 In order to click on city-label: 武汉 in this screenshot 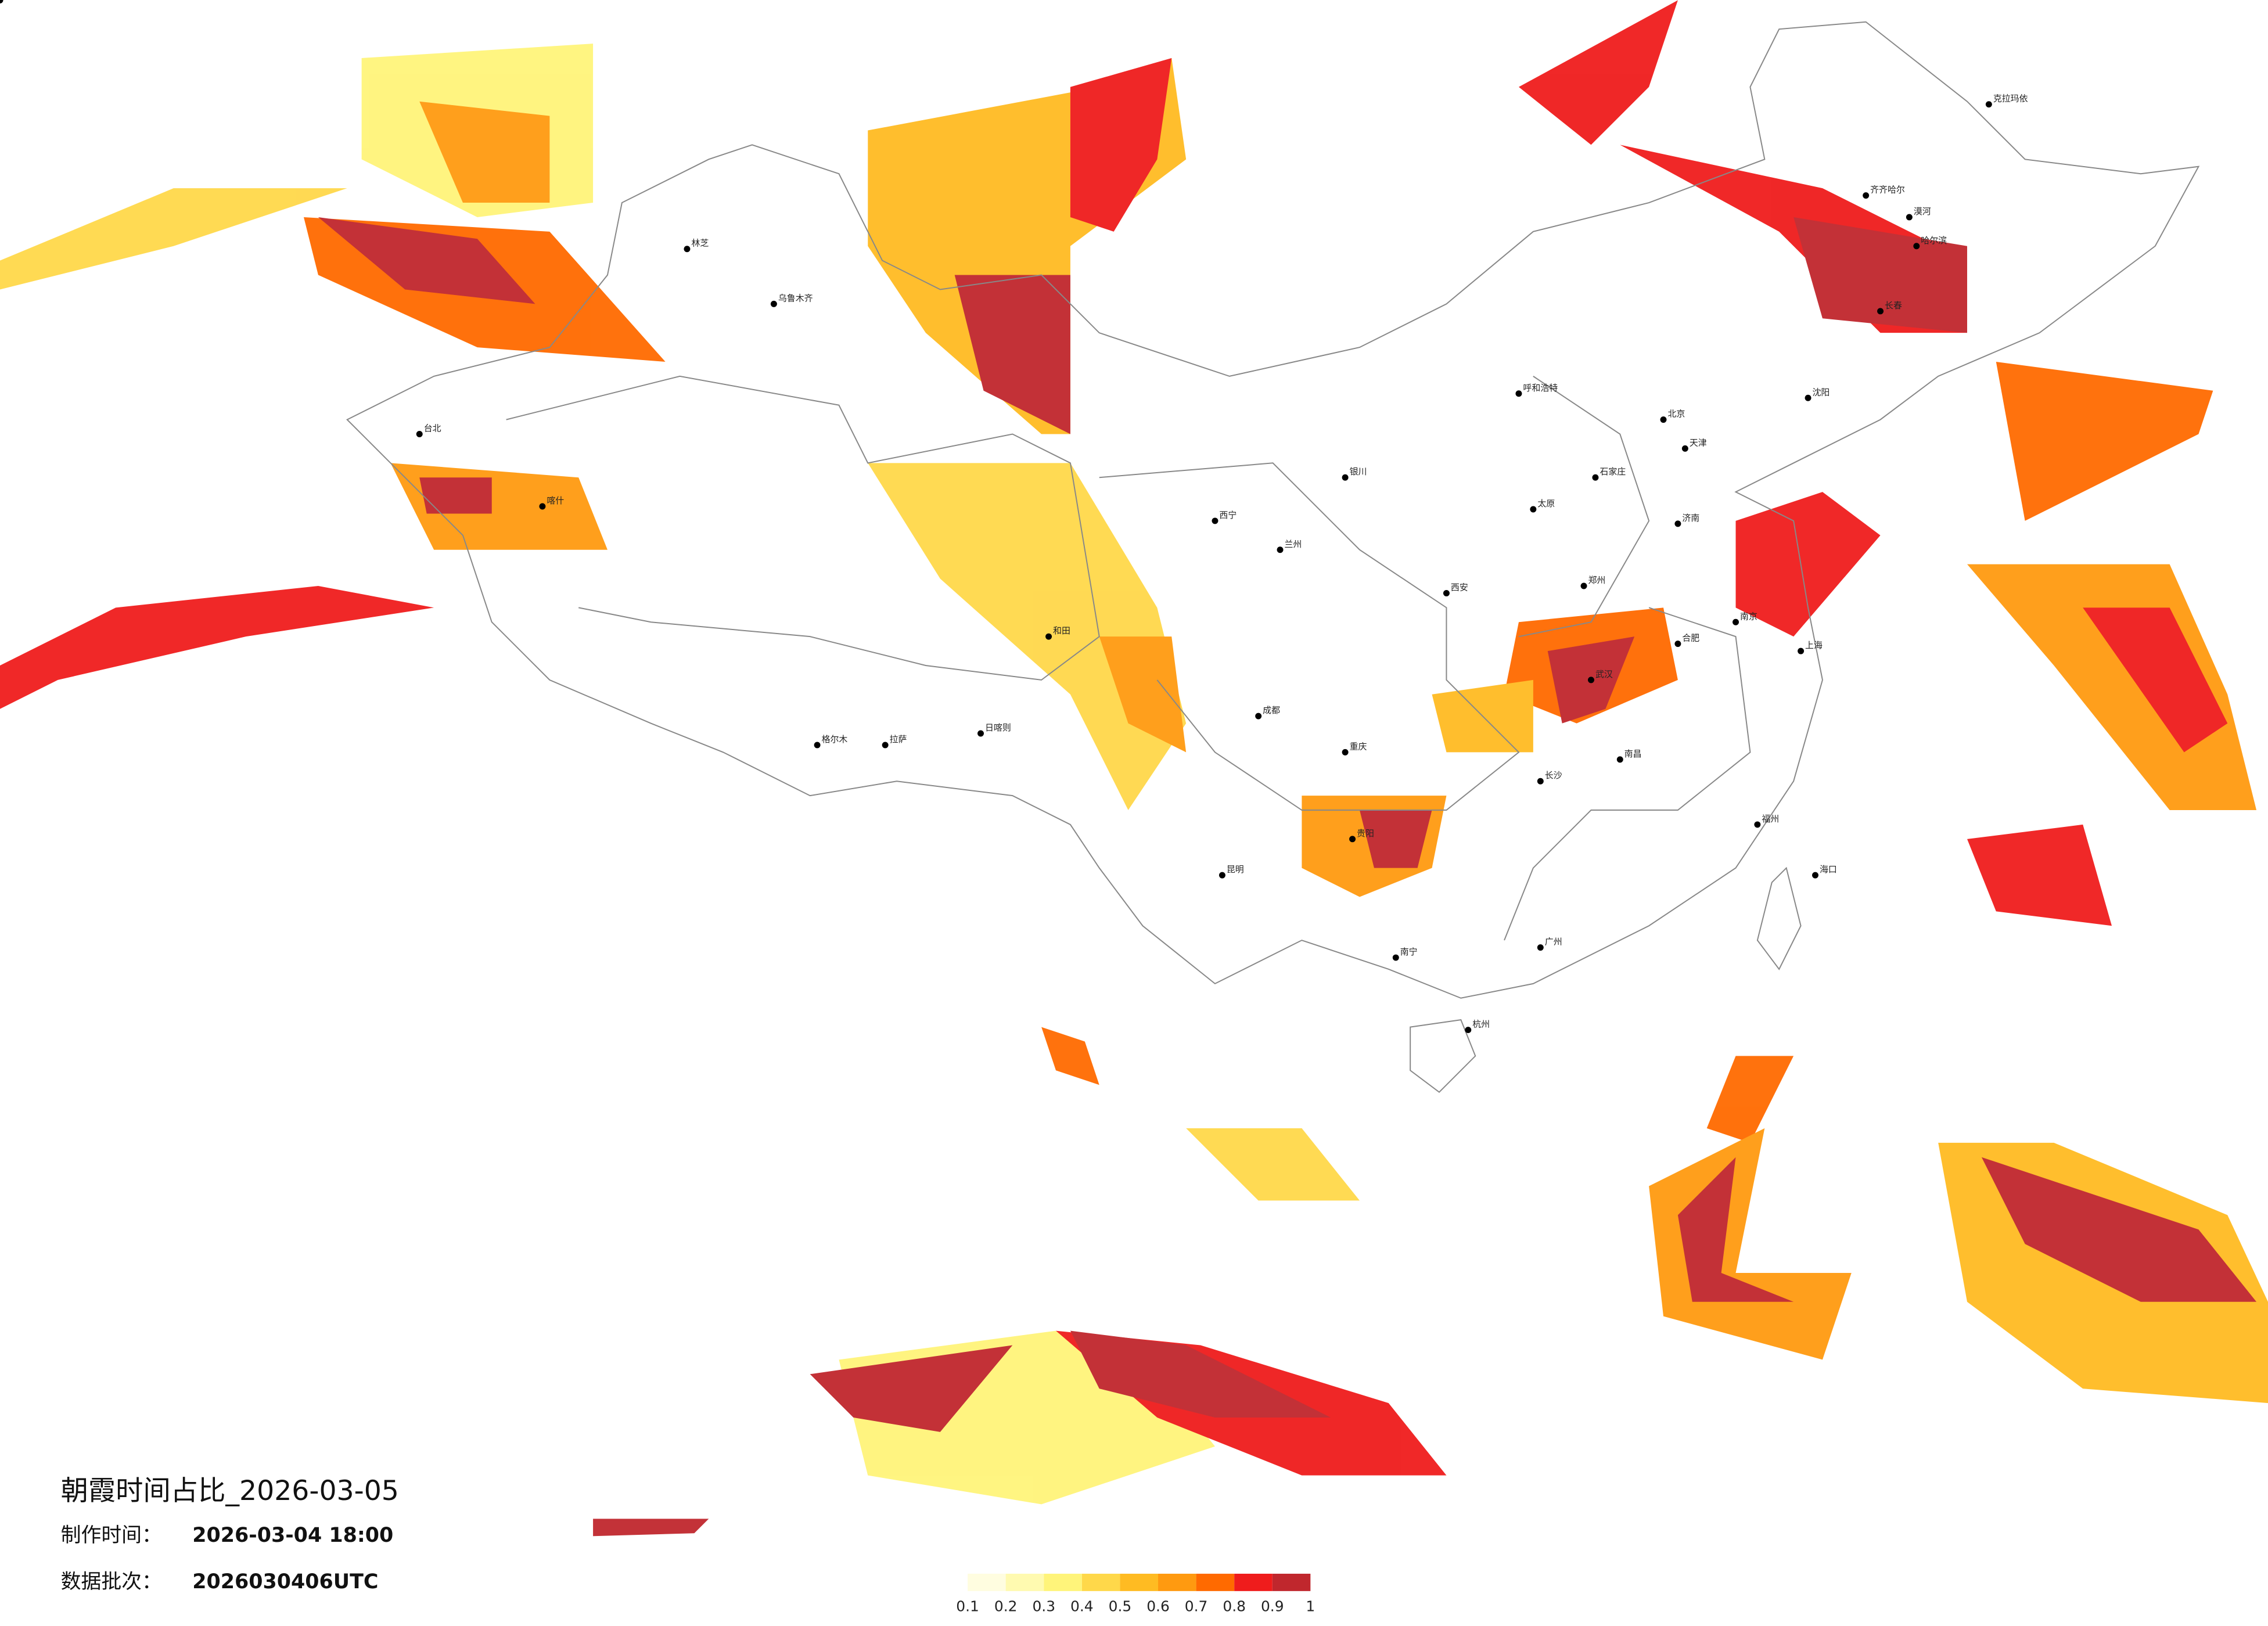, I will do `click(1604, 674)`.